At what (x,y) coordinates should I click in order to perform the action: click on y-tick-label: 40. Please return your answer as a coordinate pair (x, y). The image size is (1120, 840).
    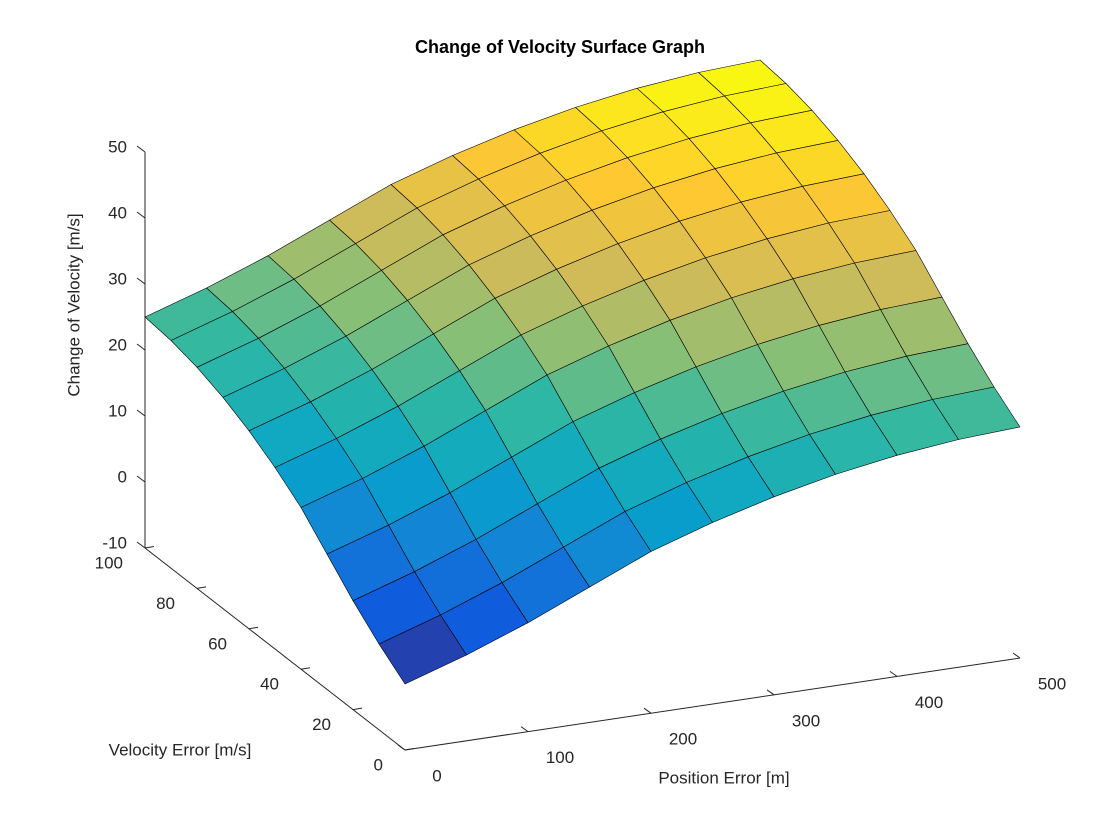
    Looking at the image, I should click on (269, 684).